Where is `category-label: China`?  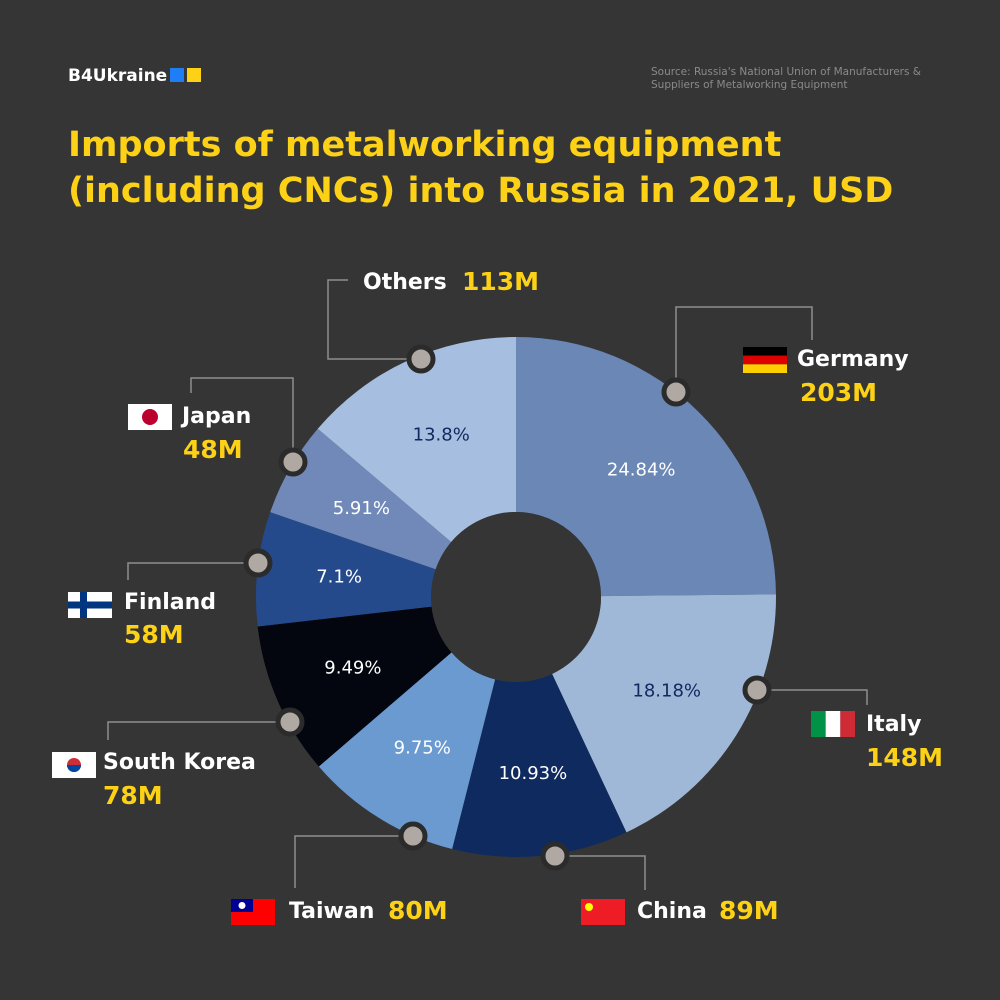 category-label: China is located at coordinates (672, 911).